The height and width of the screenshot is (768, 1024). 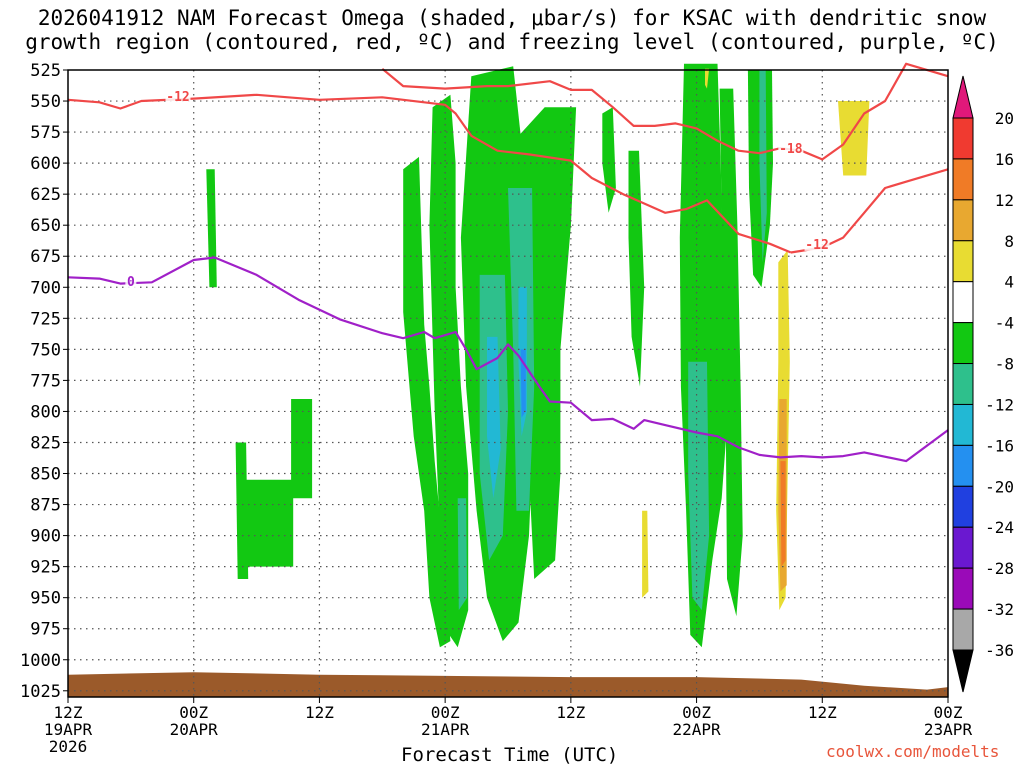 I want to click on y-tick-label-20: 1025, so click(x=40, y=692).